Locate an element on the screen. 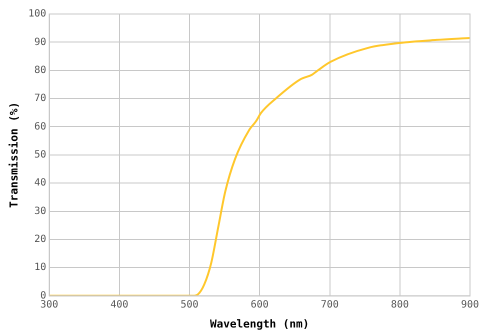 The width and height of the screenshot is (496, 335). y-tick-label: 10 is located at coordinates (40, 268).